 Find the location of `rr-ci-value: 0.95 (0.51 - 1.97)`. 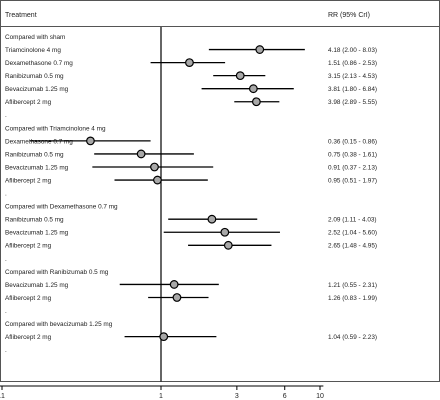

rr-ci-value: 0.95 (0.51 - 1.97) is located at coordinates (352, 180).